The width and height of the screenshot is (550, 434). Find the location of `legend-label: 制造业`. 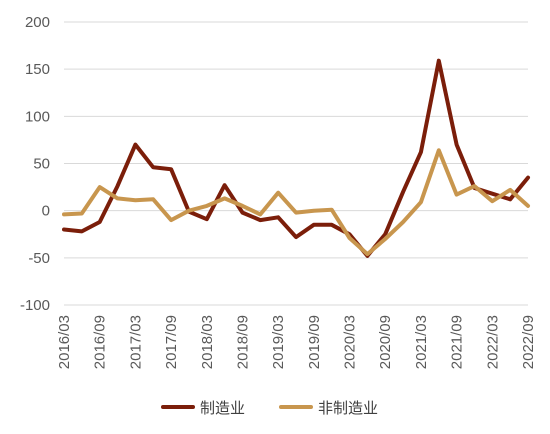

legend-label: 制造业 is located at coordinates (222, 408).